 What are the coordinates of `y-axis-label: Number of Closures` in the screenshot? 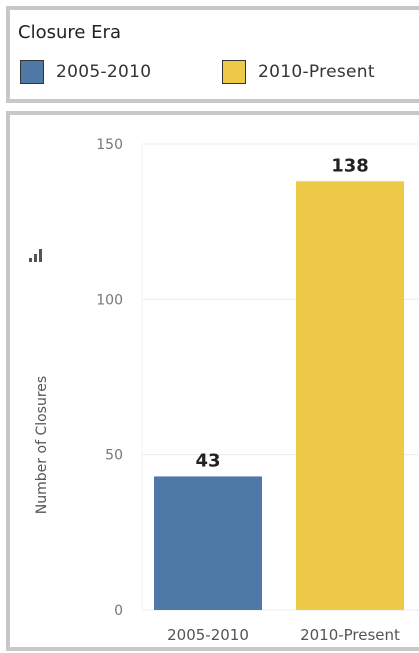 It's located at (42, 445).